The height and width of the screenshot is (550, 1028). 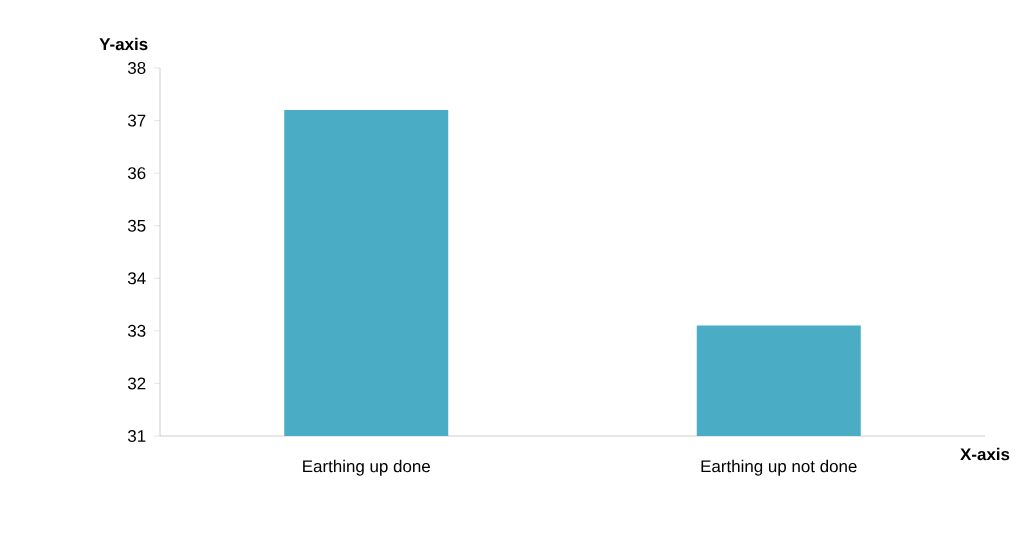 What do you see at coordinates (985, 454) in the screenshot?
I see `x-axis-title: X-axis` at bounding box center [985, 454].